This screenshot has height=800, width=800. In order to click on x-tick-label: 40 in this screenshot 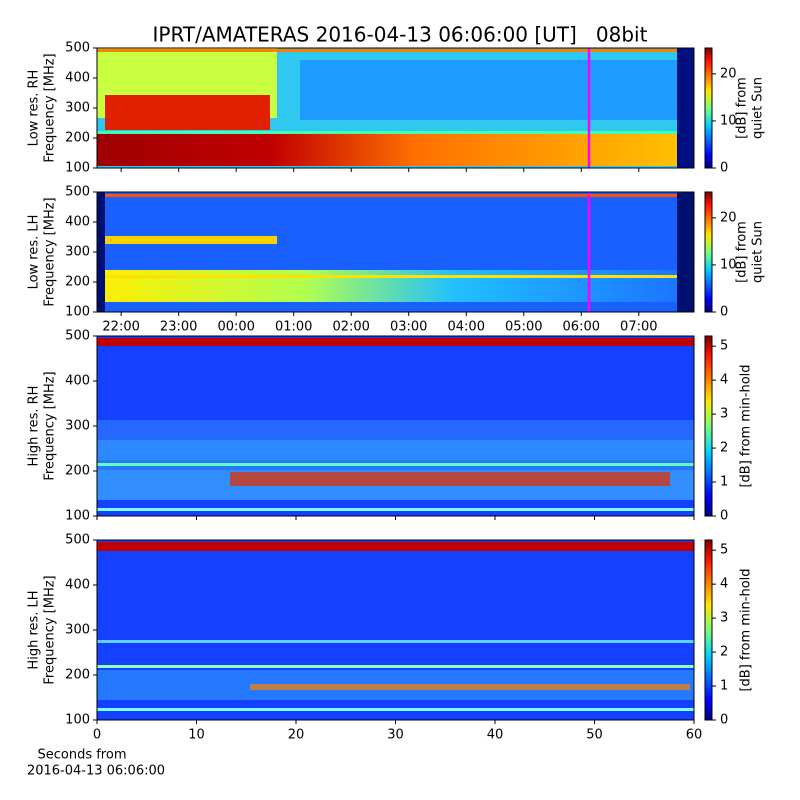, I will do `click(495, 735)`.